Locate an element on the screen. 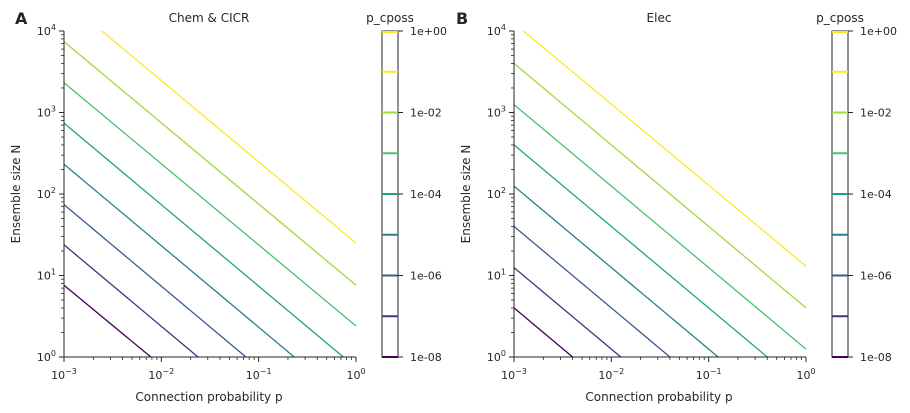  panel-title: Elec is located at coordinates (659, 18).